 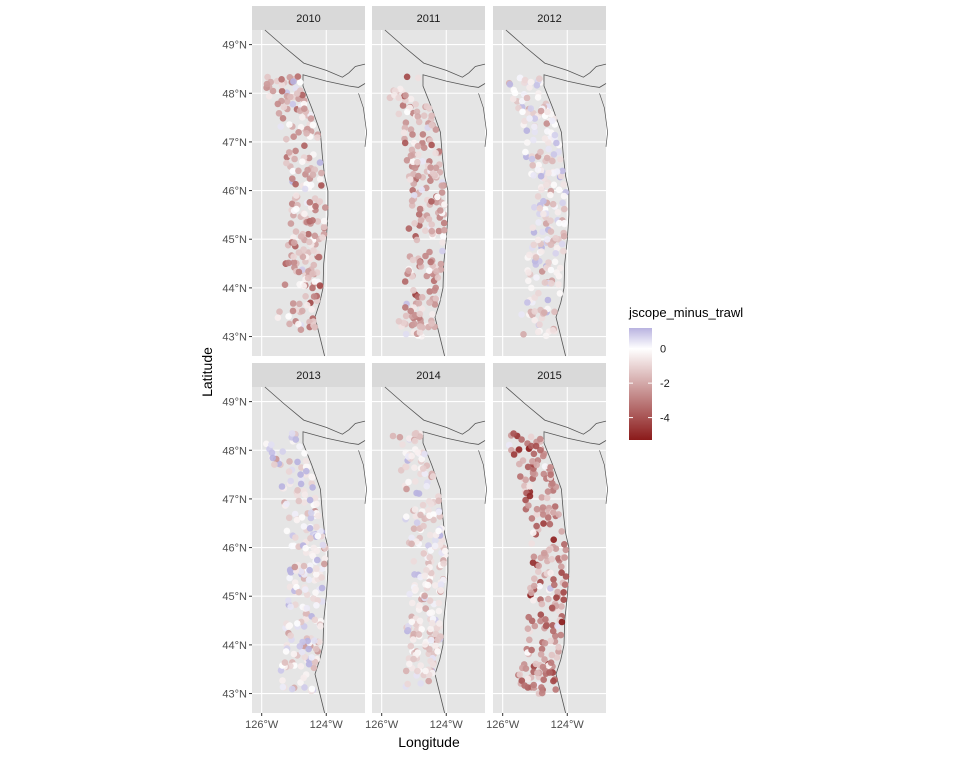 What do you see at coordinates (556, 53) in the screenshot?
I see `vancouver-island-outline` at bounding box center [556, 53].